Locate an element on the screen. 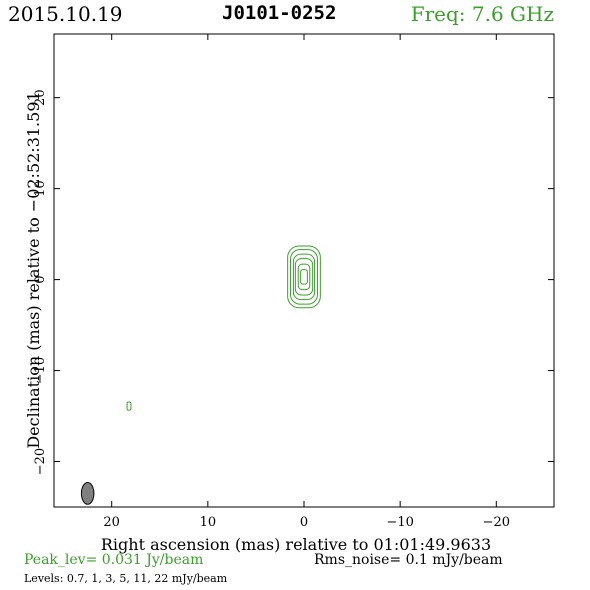 This screenshot has height=590, width=590. beam-ellipse is located at coordinates (87, 493).